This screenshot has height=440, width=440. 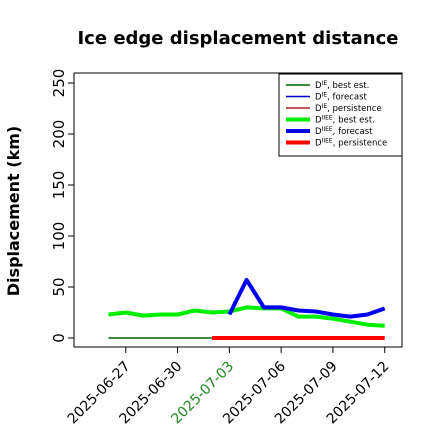 What do you see at coordinates (62, 206) in the screenshot?
I see `y-axis: 0 50 100 150 200 250` at bounding box center [62, 206].